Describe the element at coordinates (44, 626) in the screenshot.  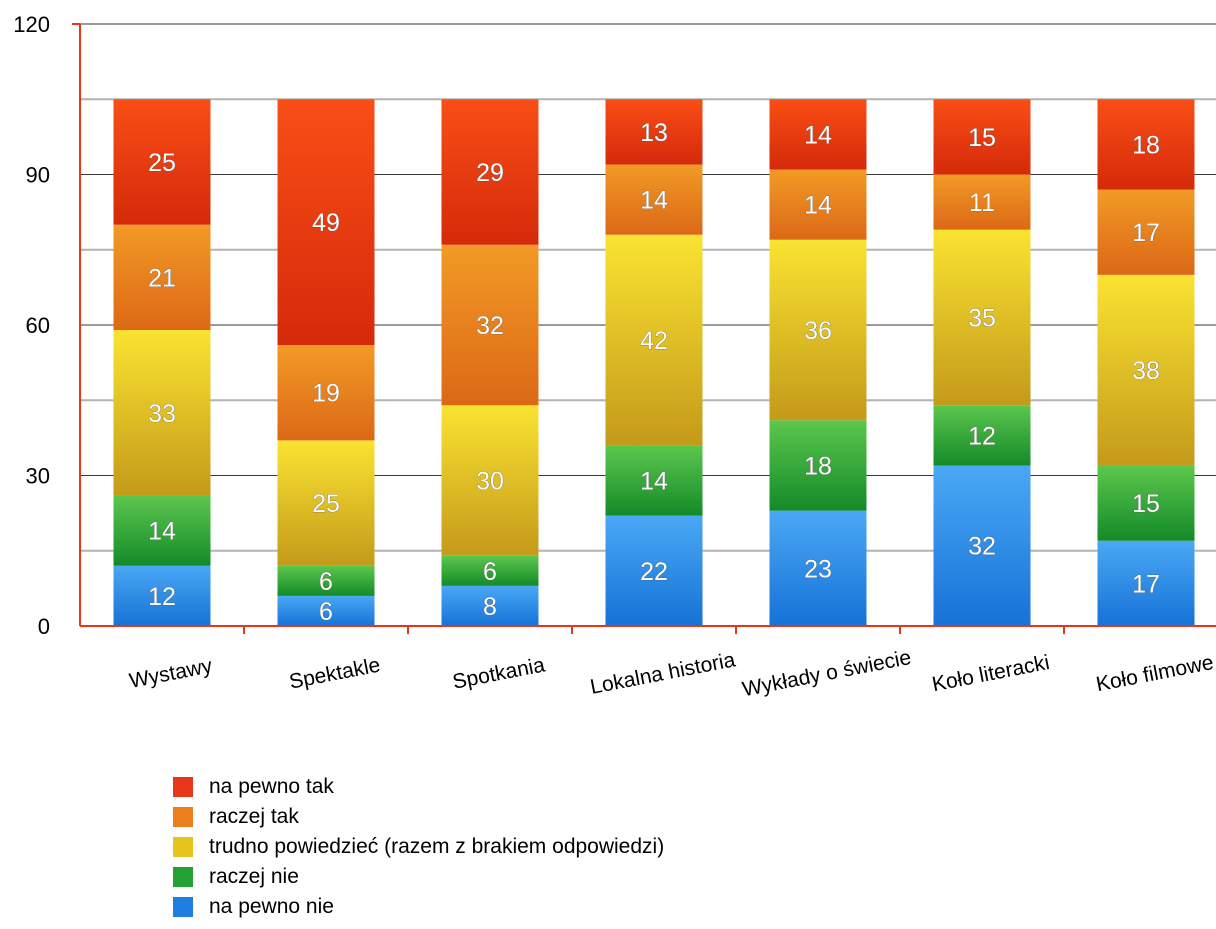
I see `y-tick-label: 0` at that location.